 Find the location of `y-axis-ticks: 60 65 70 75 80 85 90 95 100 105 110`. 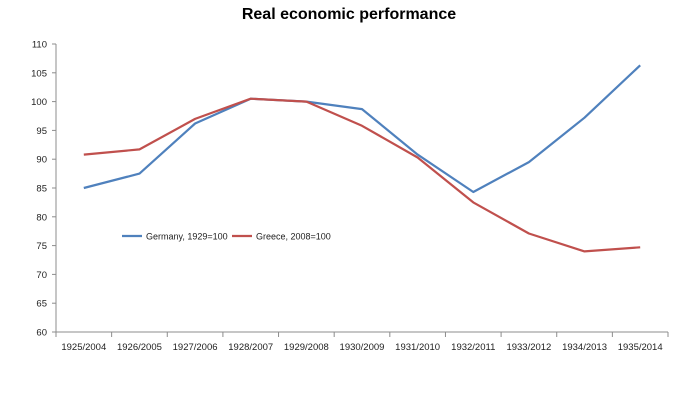

y-axis-ticks: 60 65 70 75 80 85 90 95 100 105 110 is located at coordinates (43, 189).